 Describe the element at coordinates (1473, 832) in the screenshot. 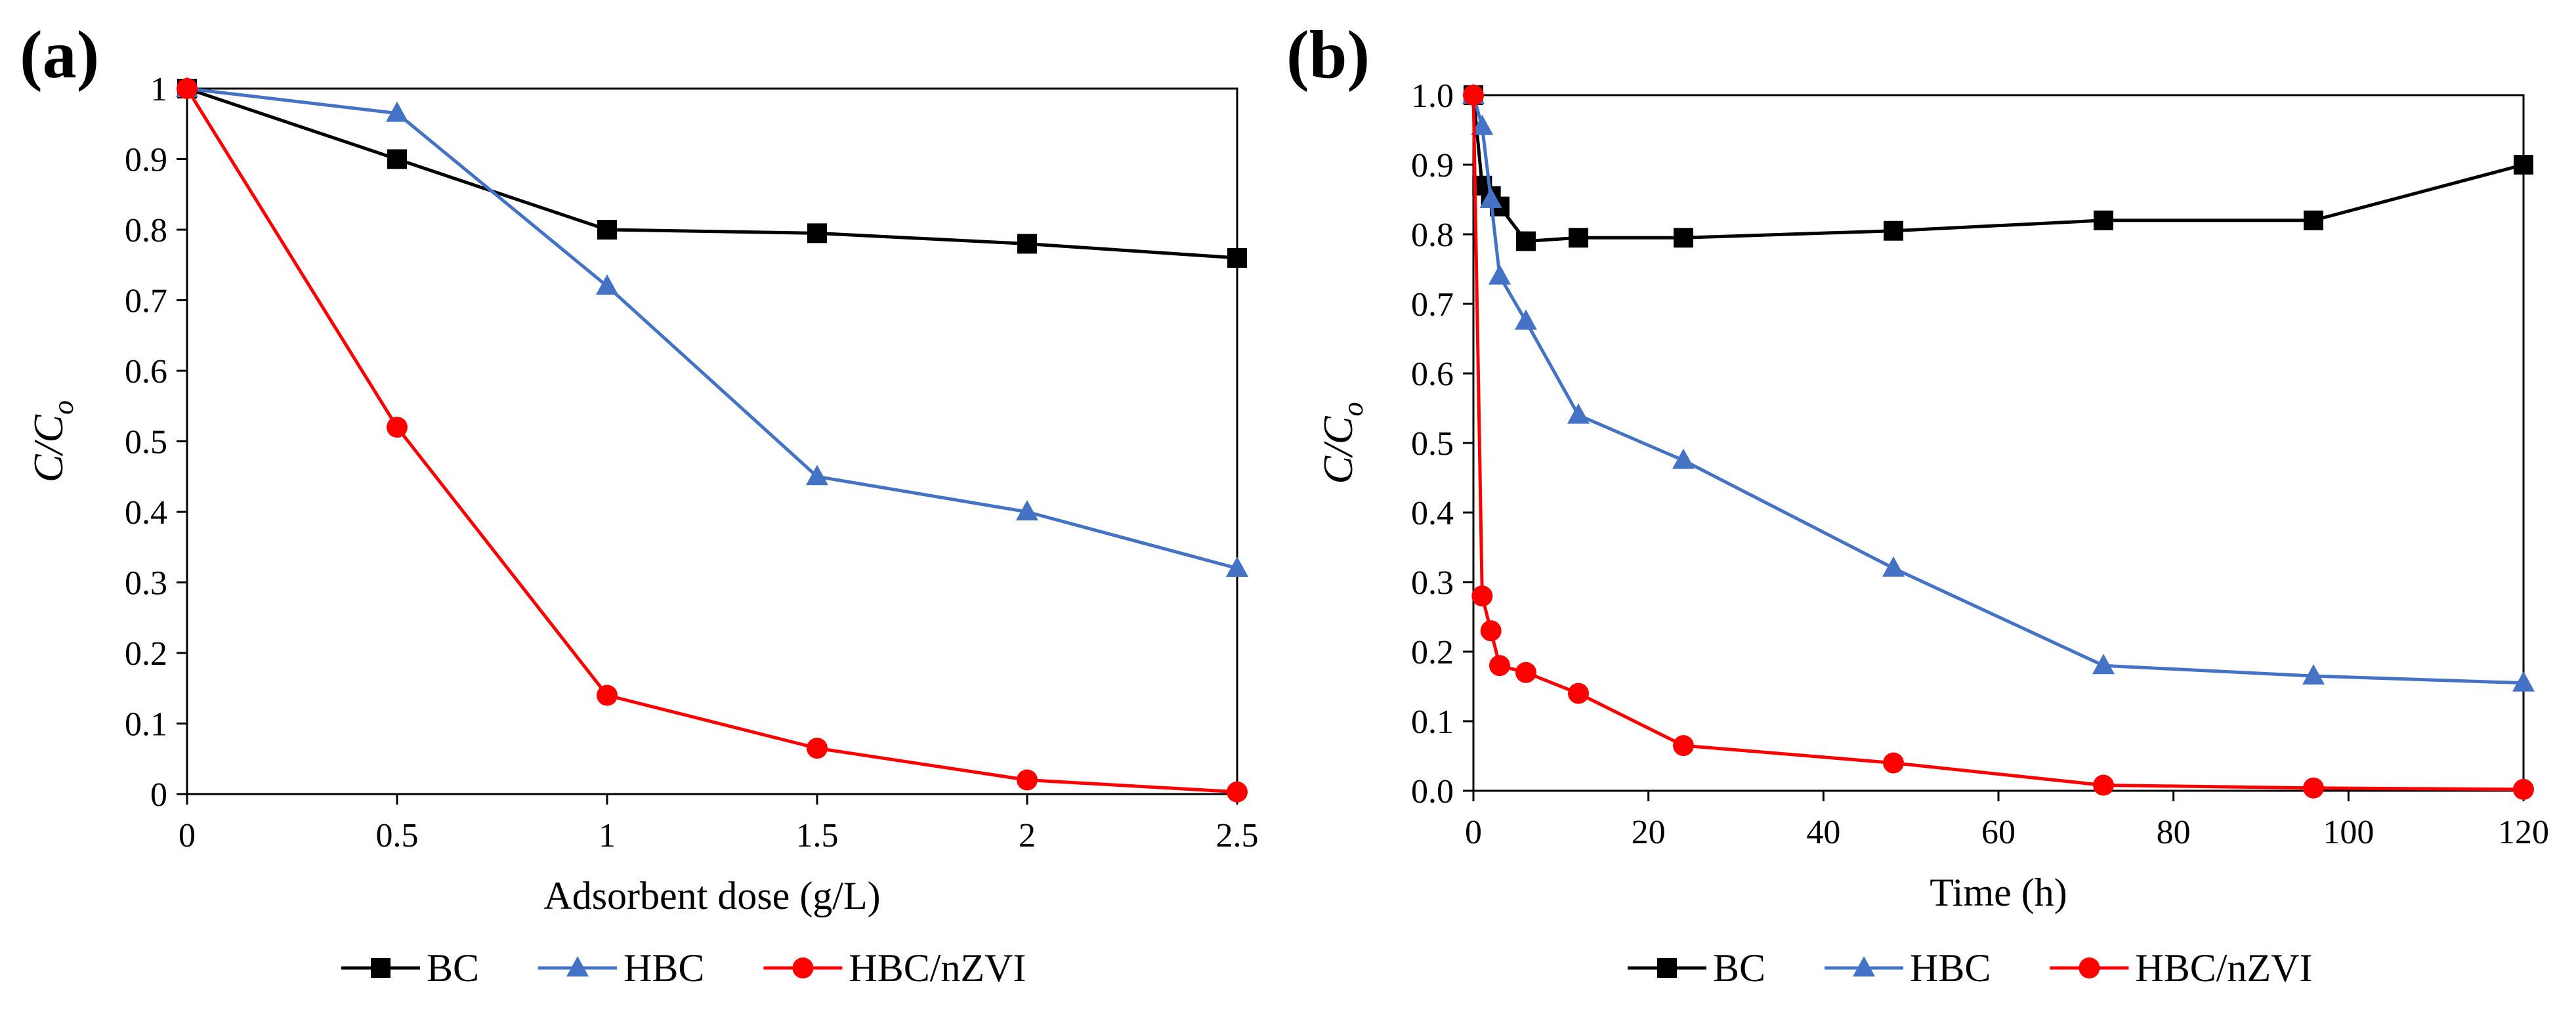

I see `chart2-x-tick-label: 0` at that location.